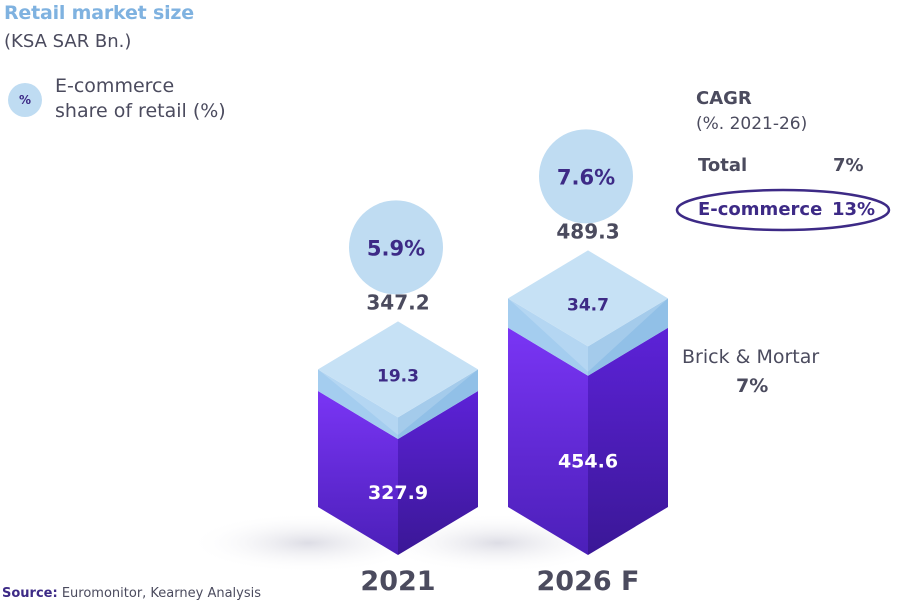 The width and height of the screenshot is (900, 605). What do you see at coordinates (587, 231) in the screenshot?
I see `total-value-label-1: 489.3` at bounding box center [587, 231].